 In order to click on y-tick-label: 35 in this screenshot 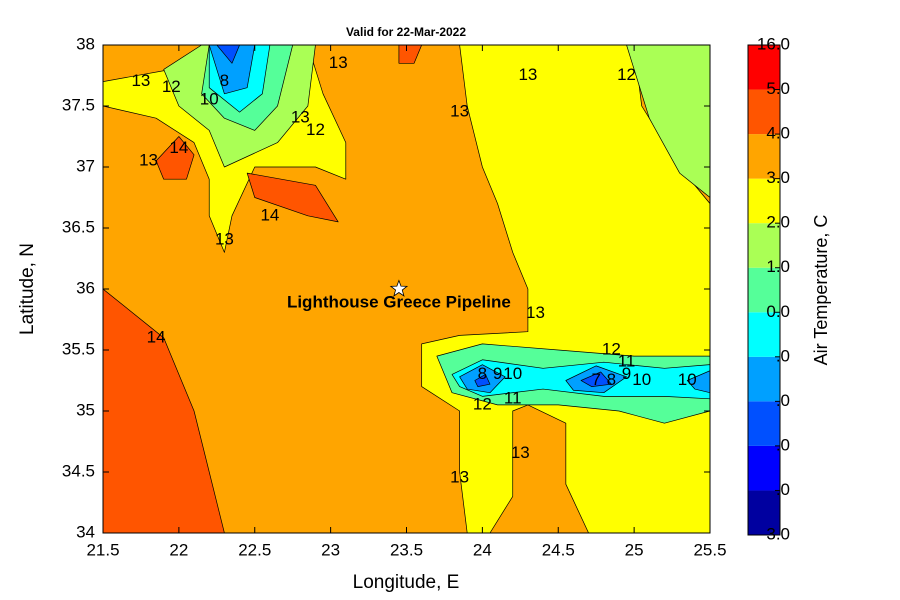, I will do `click(85, 409)`.